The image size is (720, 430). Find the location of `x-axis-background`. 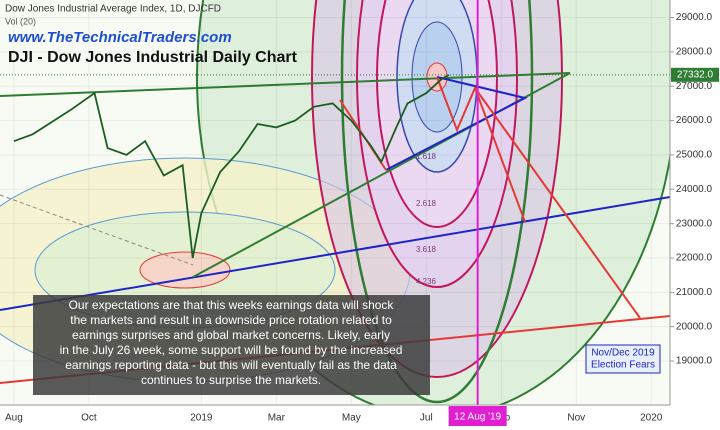

x-axis-background is located at coordinates (335, 417).